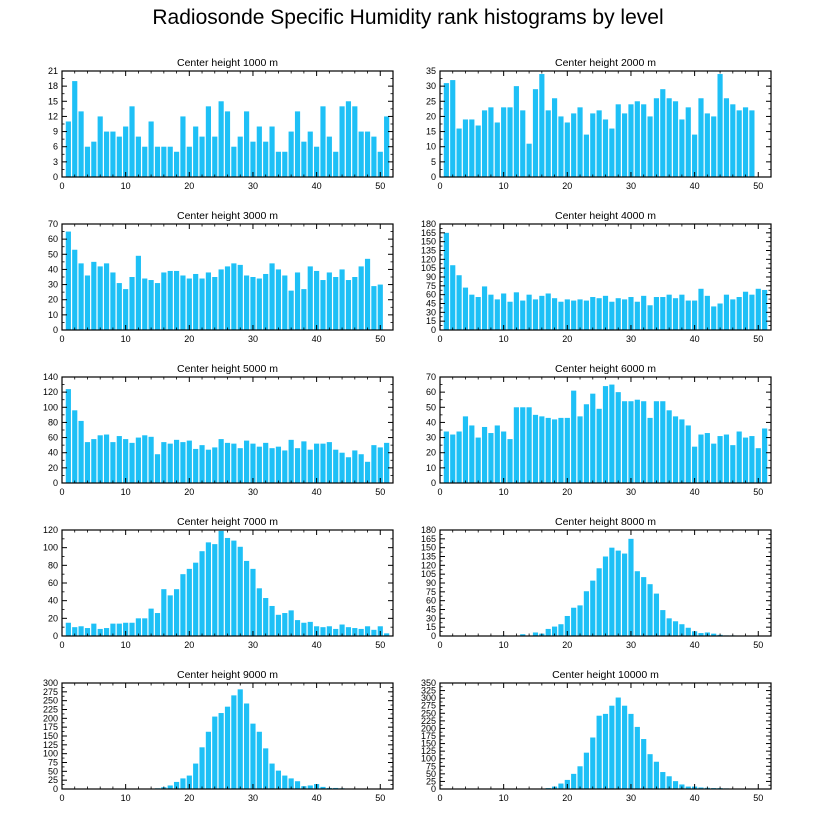 Image resolution: width=816 pixels, height=824 pixels. I want to click on y-tick-label: 90, so click(431, 277).